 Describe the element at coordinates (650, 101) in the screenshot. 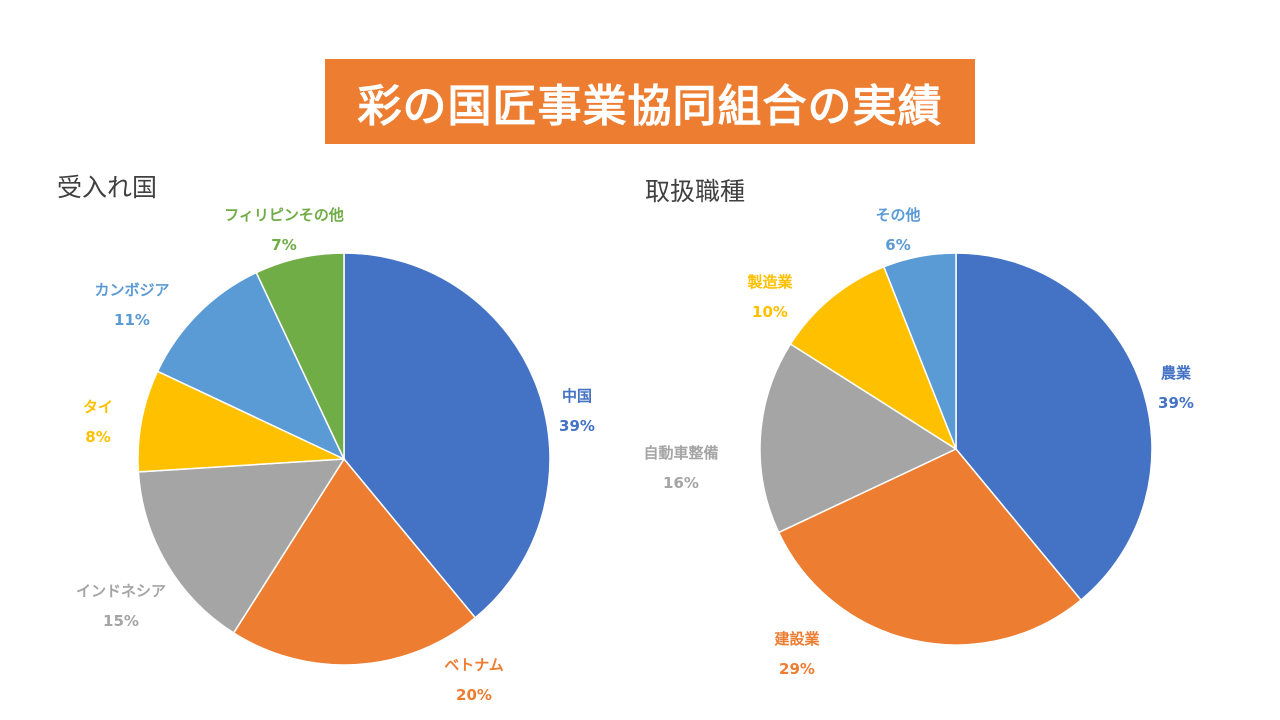

I see `slide-title: 彩の国匠事業協同組合の実績` at that location.